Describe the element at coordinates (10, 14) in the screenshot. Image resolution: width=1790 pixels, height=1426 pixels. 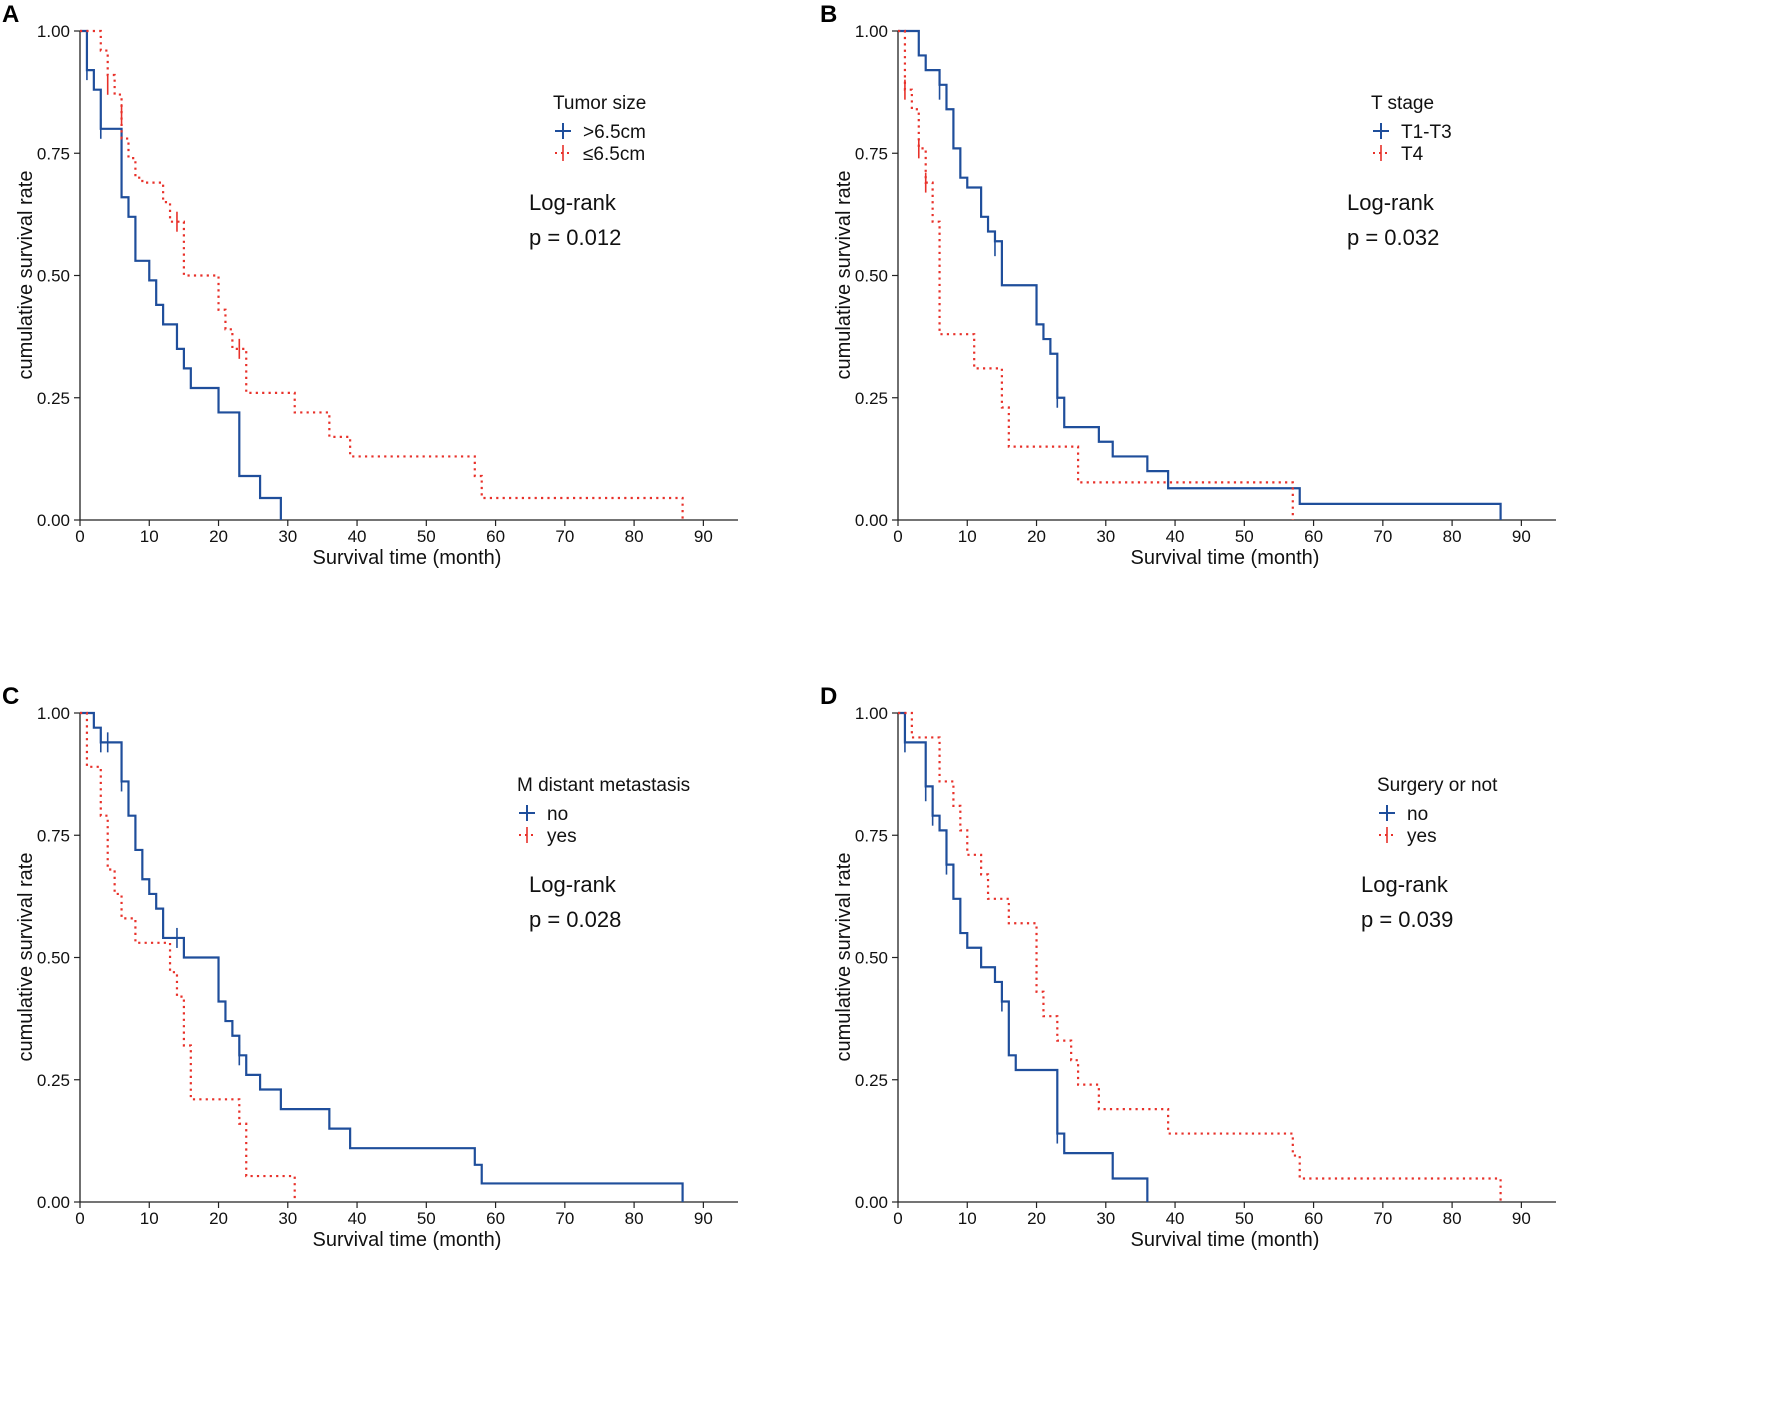
I see `panel-letter: A` at that location.